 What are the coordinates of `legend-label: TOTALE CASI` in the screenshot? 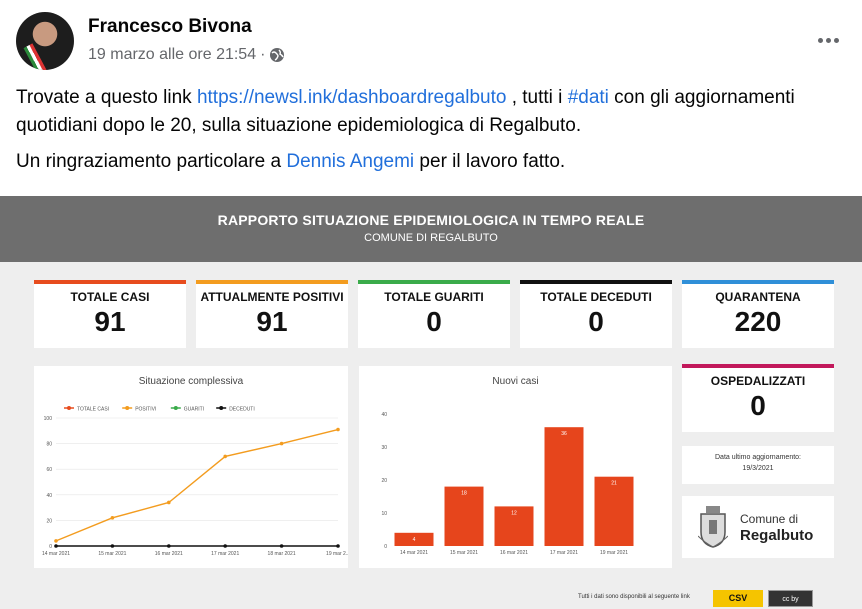 It's located at (93, 410).